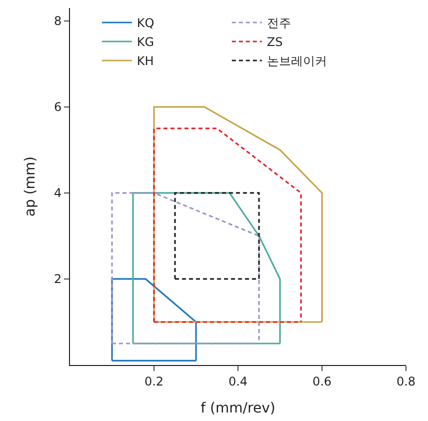 The width and height of the screenshot is (428, 421). What do you see at coordinates (406, 381) in the screenshot?
I see `x-tick-label: 0.8` at bounding box center [406, 381].